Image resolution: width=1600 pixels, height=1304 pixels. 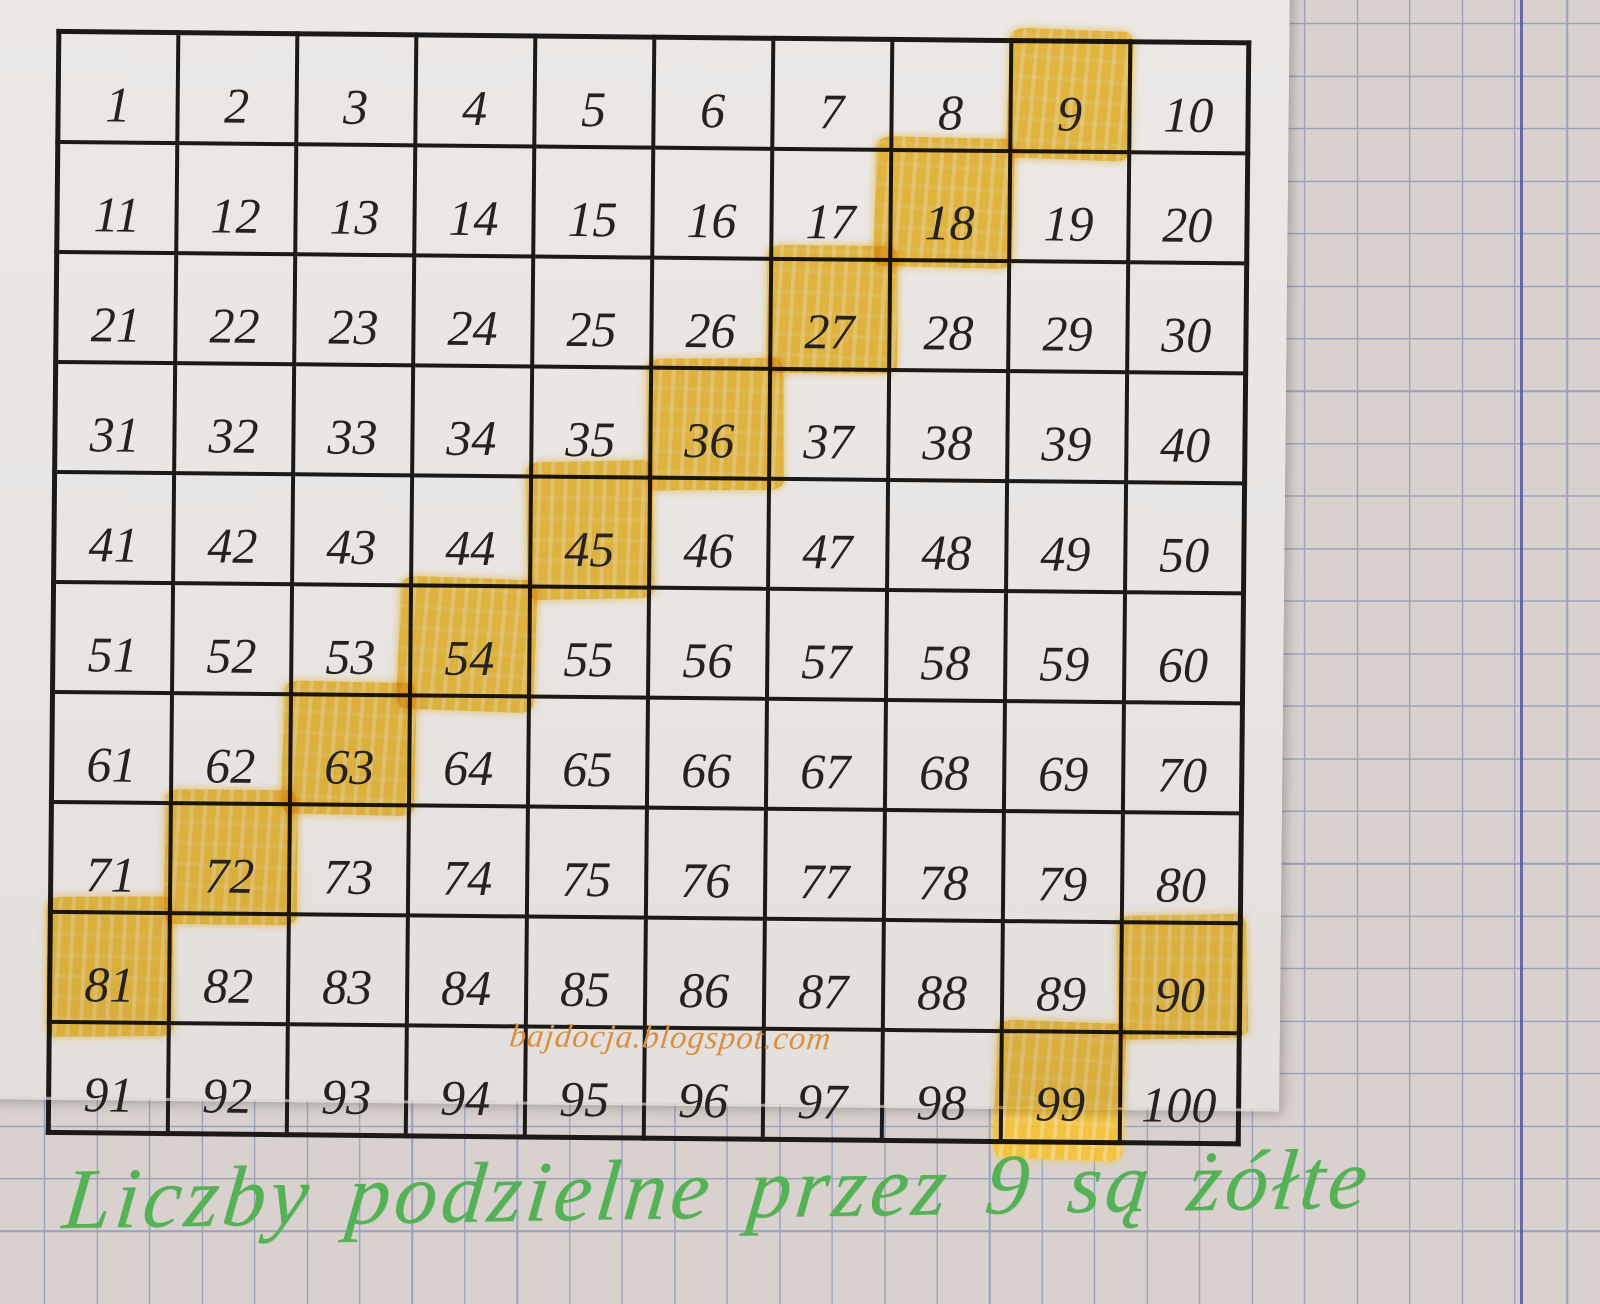 I want to click on number-cell: 68, so click(x=944, y=755).